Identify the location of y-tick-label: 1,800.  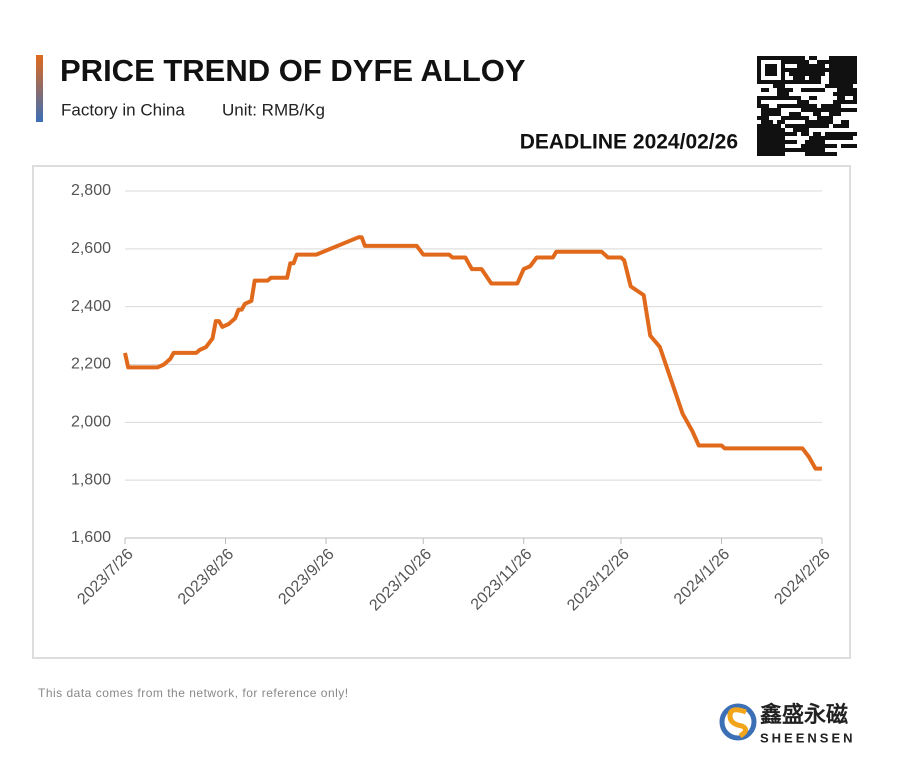
(91, 479).